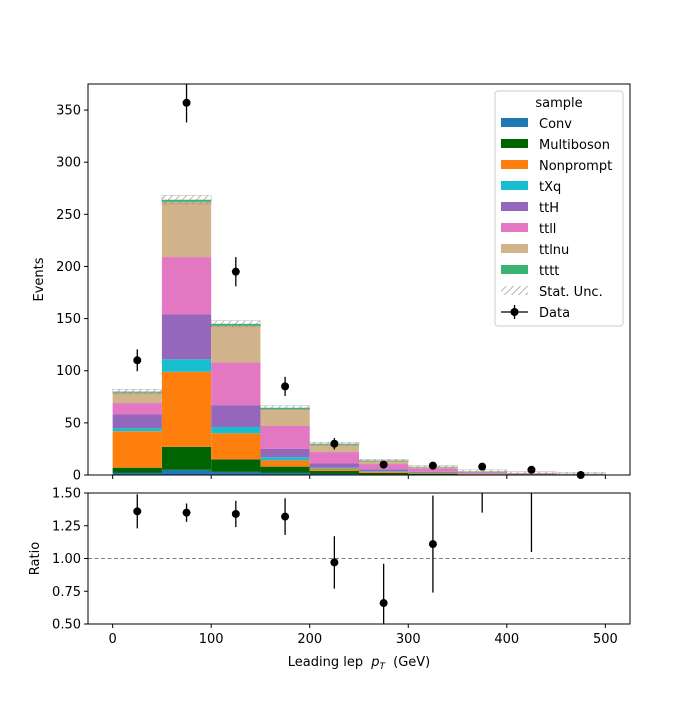 The width and height of the screenshot is (700, 704). Describe the element at coordinates (514, 122) in the screenshot. I see `legend-swatch-conv` at that location.